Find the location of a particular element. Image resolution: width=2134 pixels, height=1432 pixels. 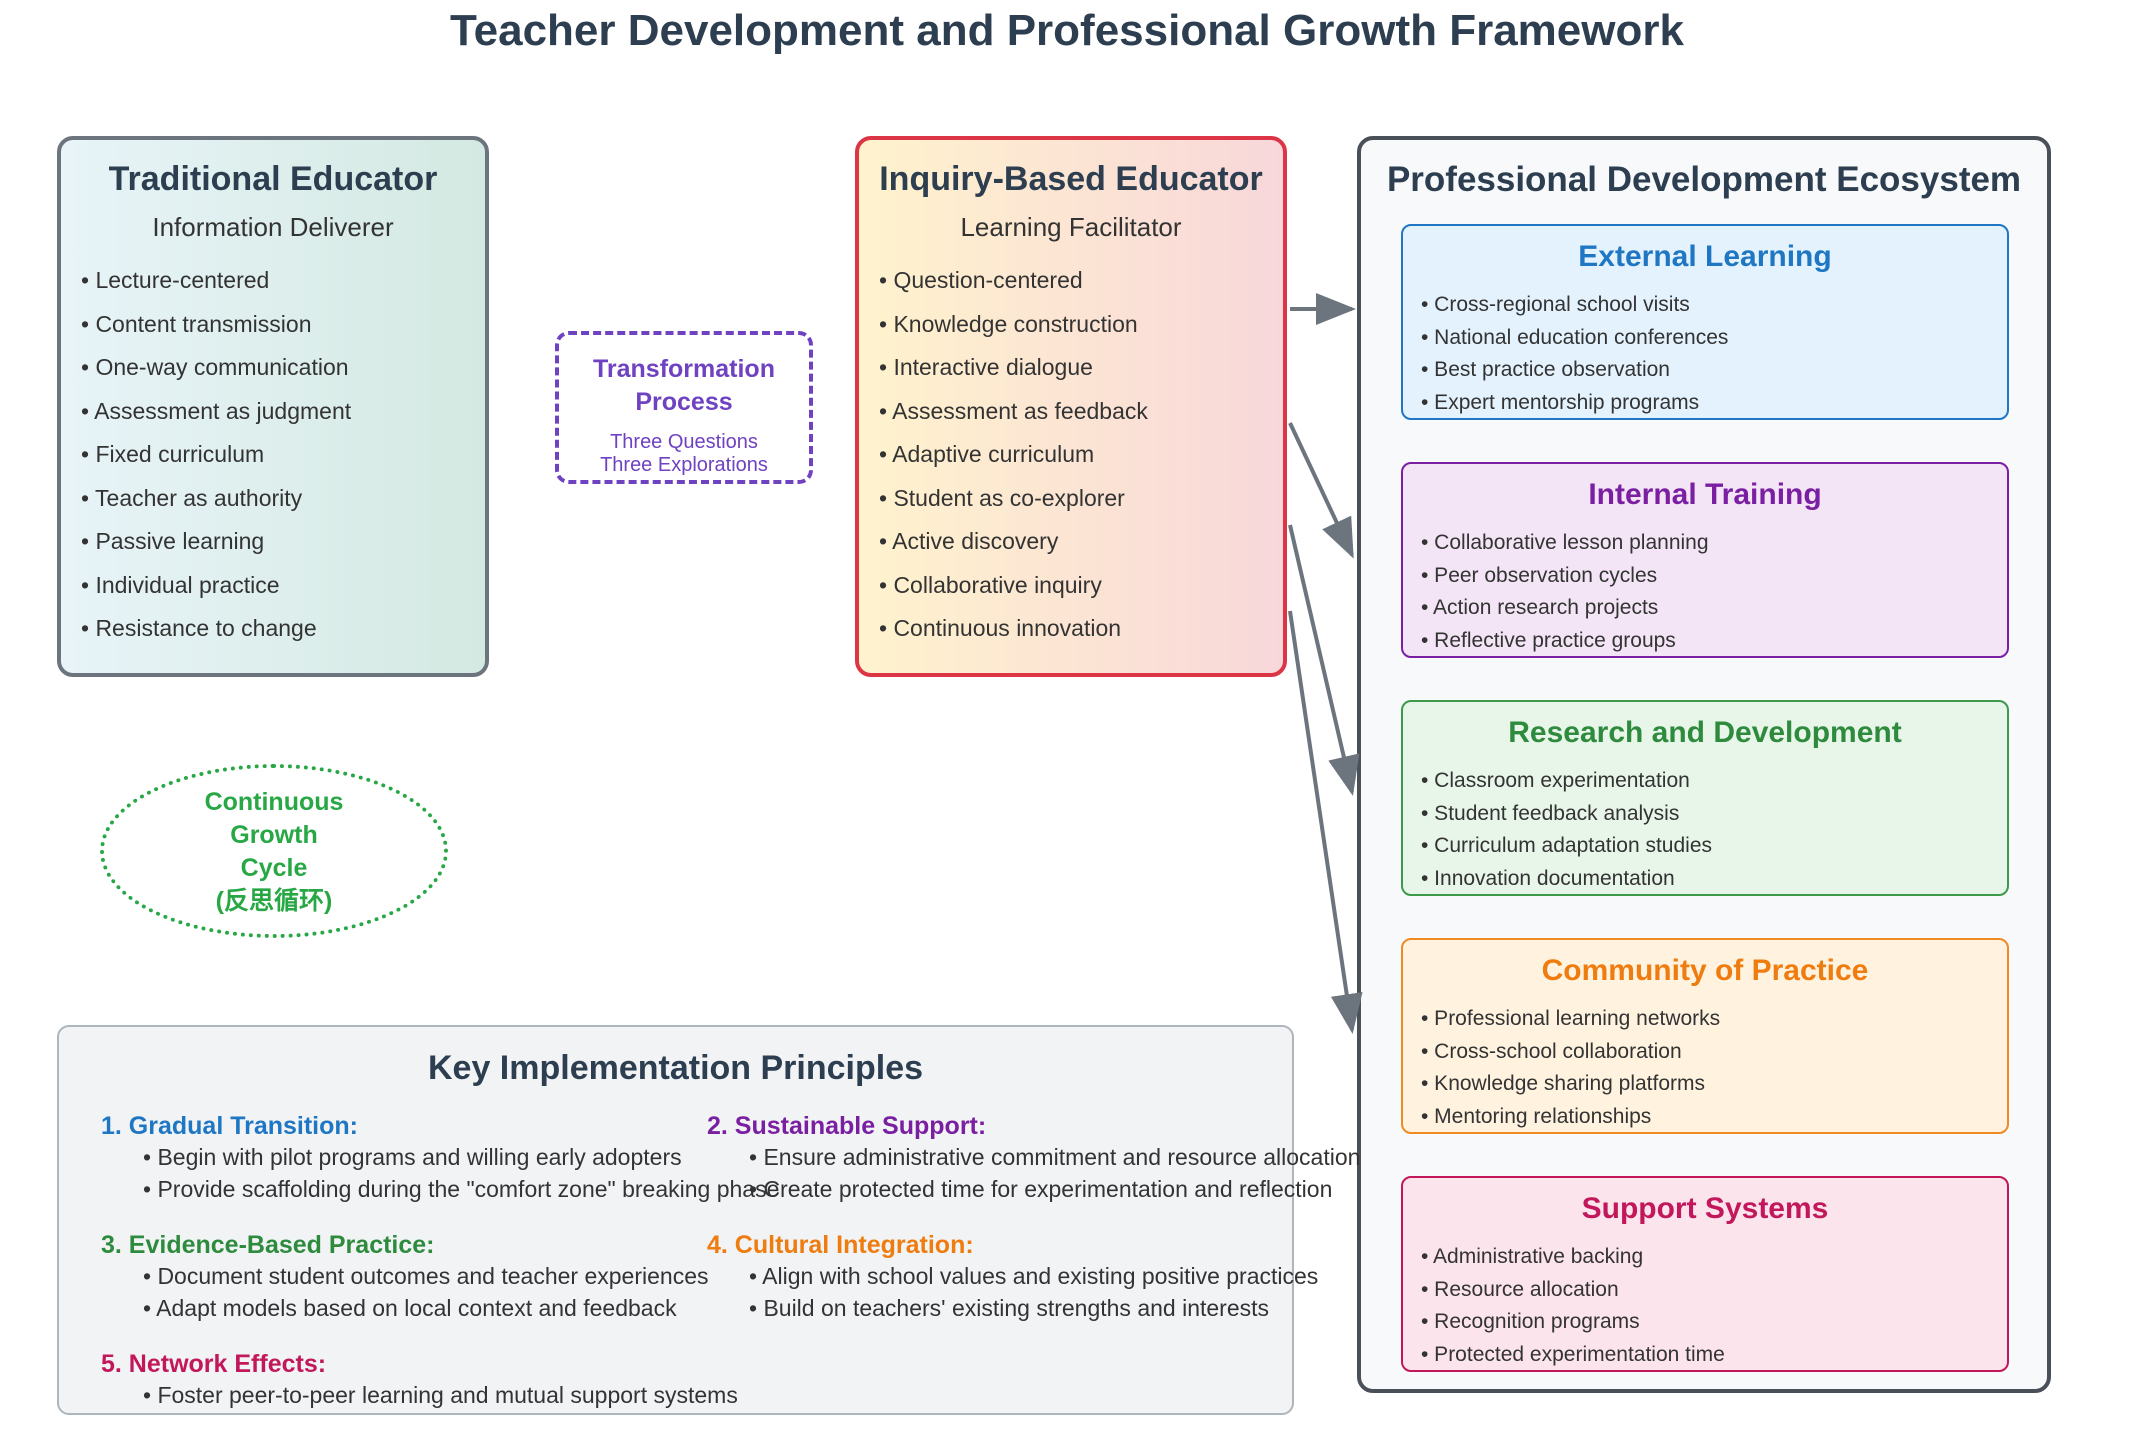

list-item: • Best practice observation is located at coordinates (1545, 369).